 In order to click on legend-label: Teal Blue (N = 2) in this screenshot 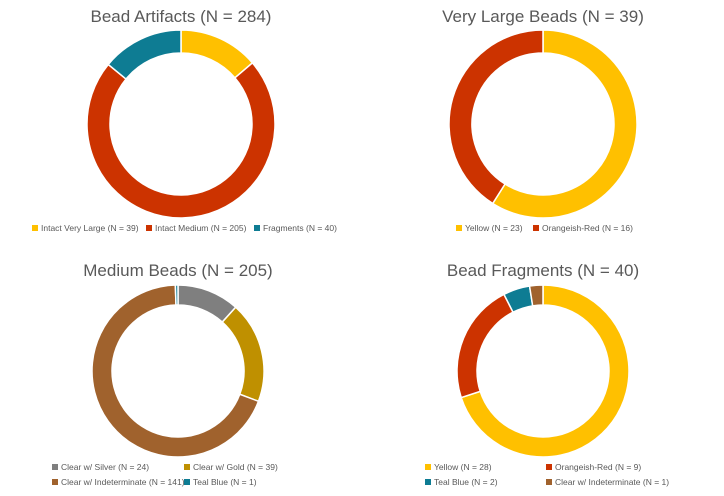, I will do `click(466, 482)`.